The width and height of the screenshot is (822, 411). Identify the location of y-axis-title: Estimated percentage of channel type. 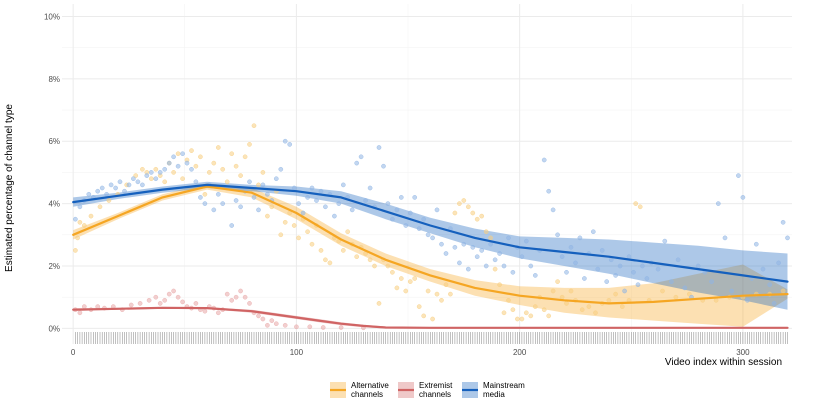
(9, 188).